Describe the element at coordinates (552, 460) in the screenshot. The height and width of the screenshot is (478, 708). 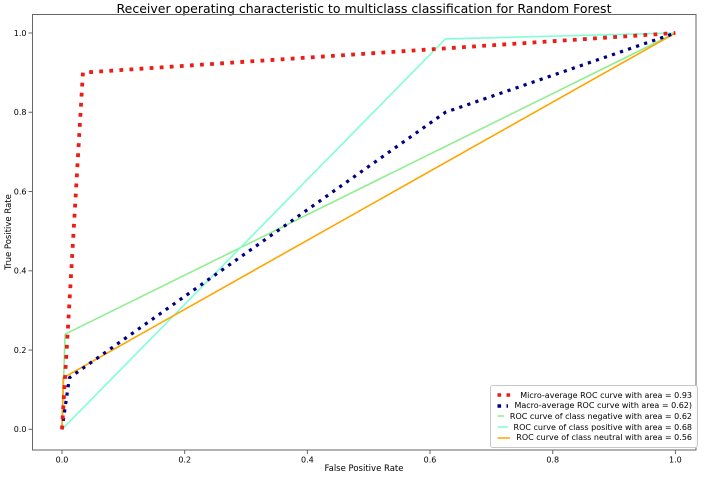
I see `x-tick-label: 0.8` at that location.